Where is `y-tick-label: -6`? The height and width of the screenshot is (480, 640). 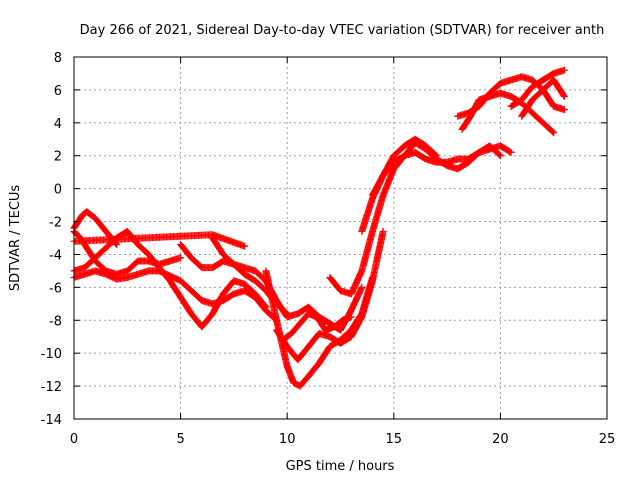
y-tick-label: -6 is located at coordinates (55, 288).